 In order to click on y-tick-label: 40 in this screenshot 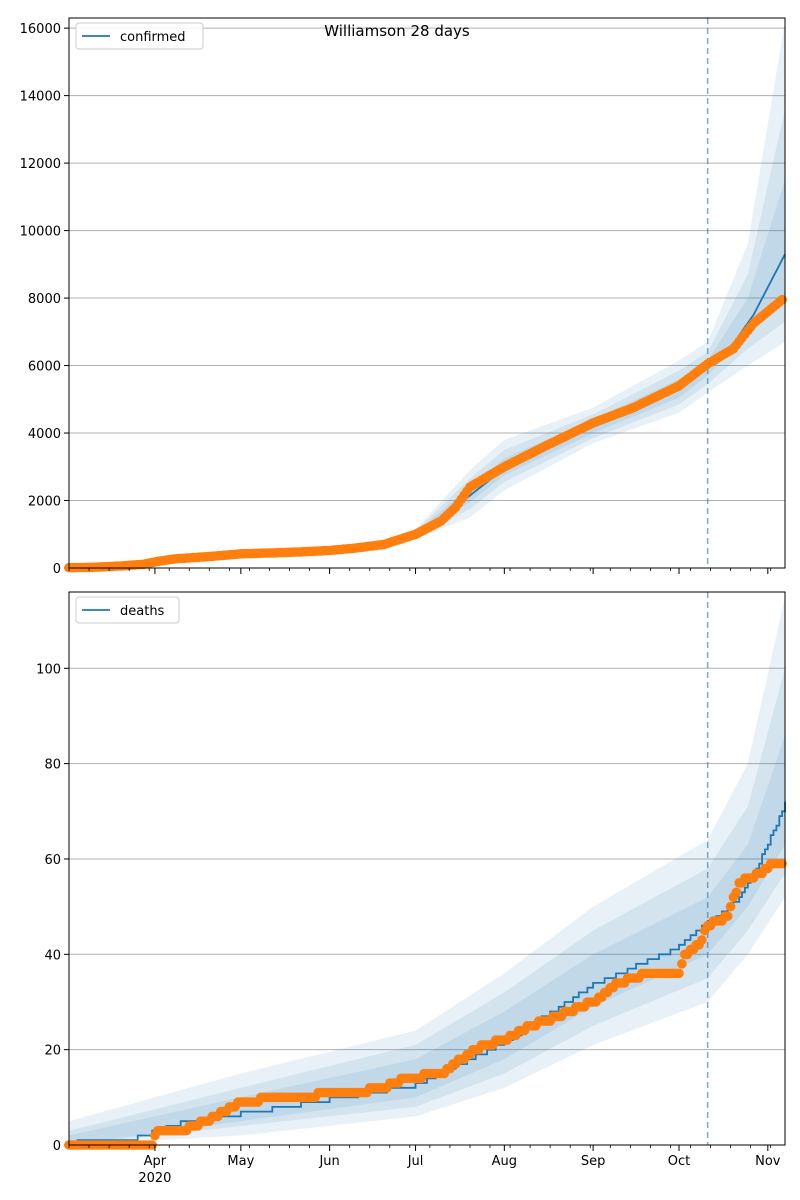, I will do `click(52, 955)`.